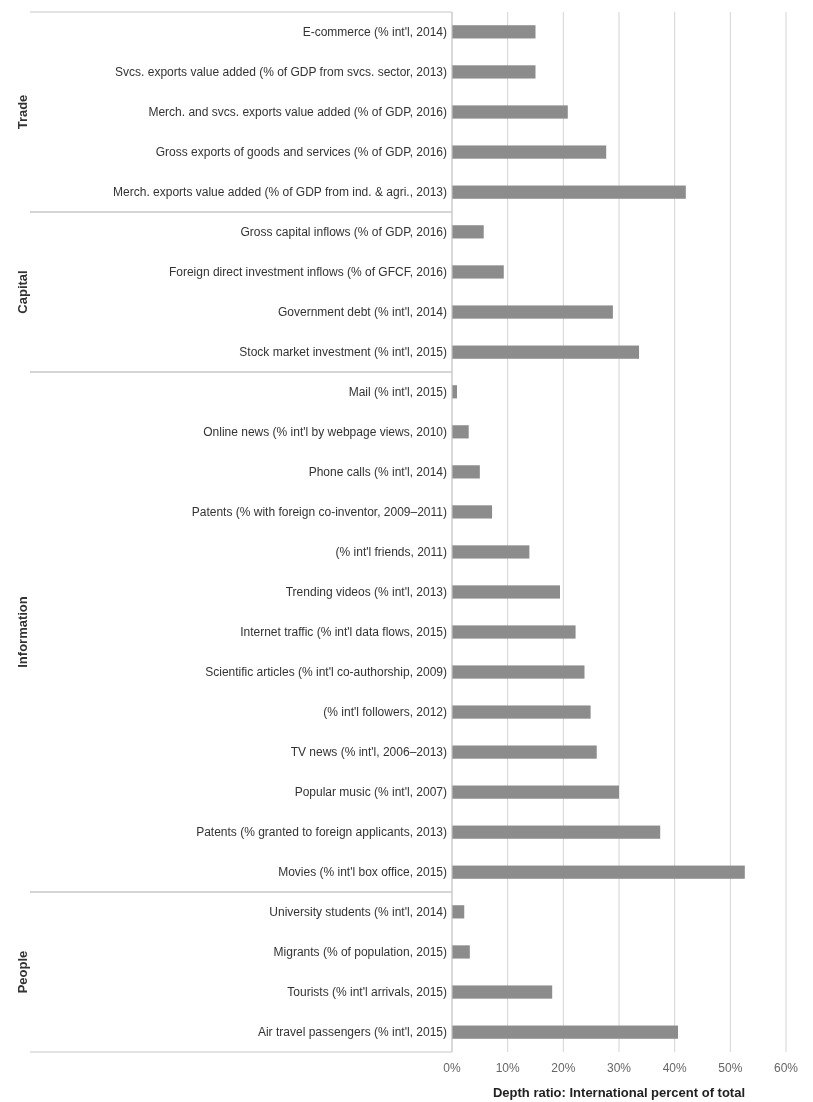 The image size is (813, 1102). What do you see at coordinates (301, 152) in the screenshot?
I see `y-tick-label: Gross exports of goods and services (% of GDP, 2016)` at bounding box center [301, 152].